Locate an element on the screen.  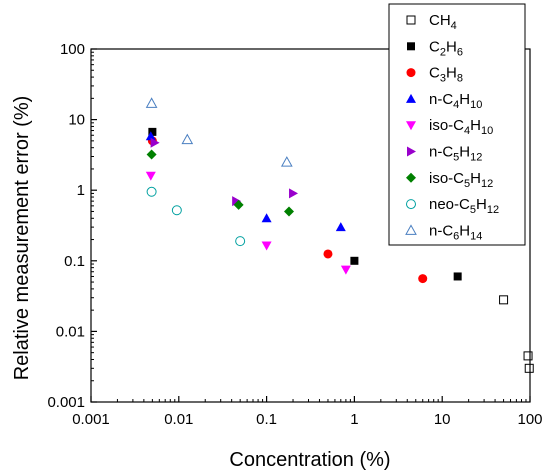
legend-entry: n-C5H12 is located at coordinates (455, 154).